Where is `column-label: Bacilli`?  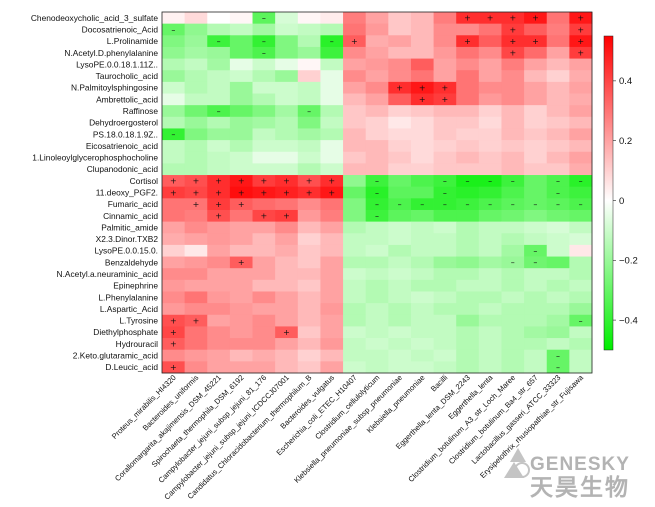
column-label: Bacilli is located at coordinates (439, 383).